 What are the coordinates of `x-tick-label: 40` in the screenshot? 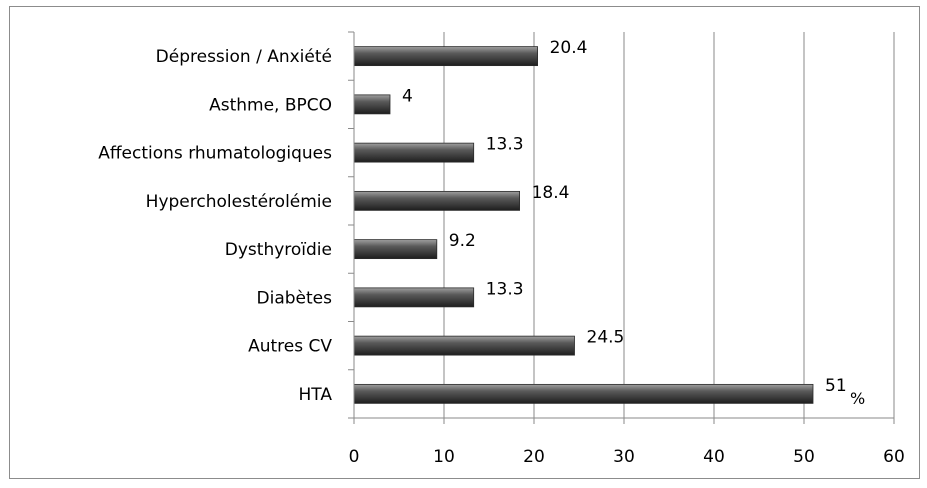 It's located at (714, 457).